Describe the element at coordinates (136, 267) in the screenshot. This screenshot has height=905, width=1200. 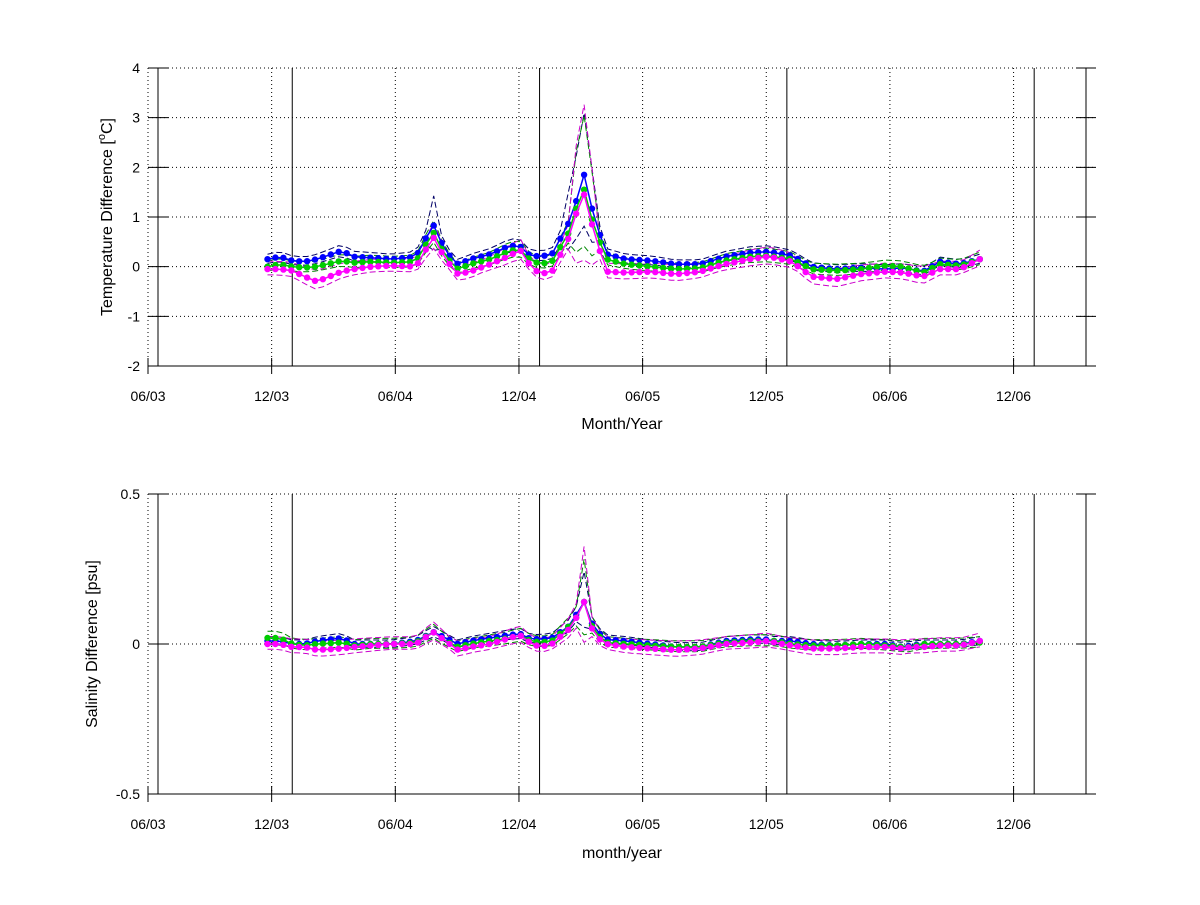
I see `temperature-y-tick-label: 0` at that location.